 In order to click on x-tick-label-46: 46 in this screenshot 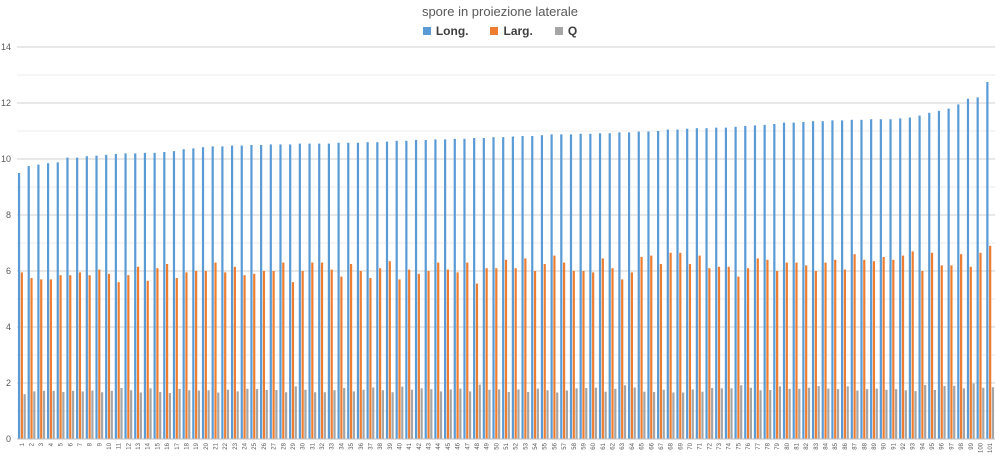, I will do `click(459, 445)`.